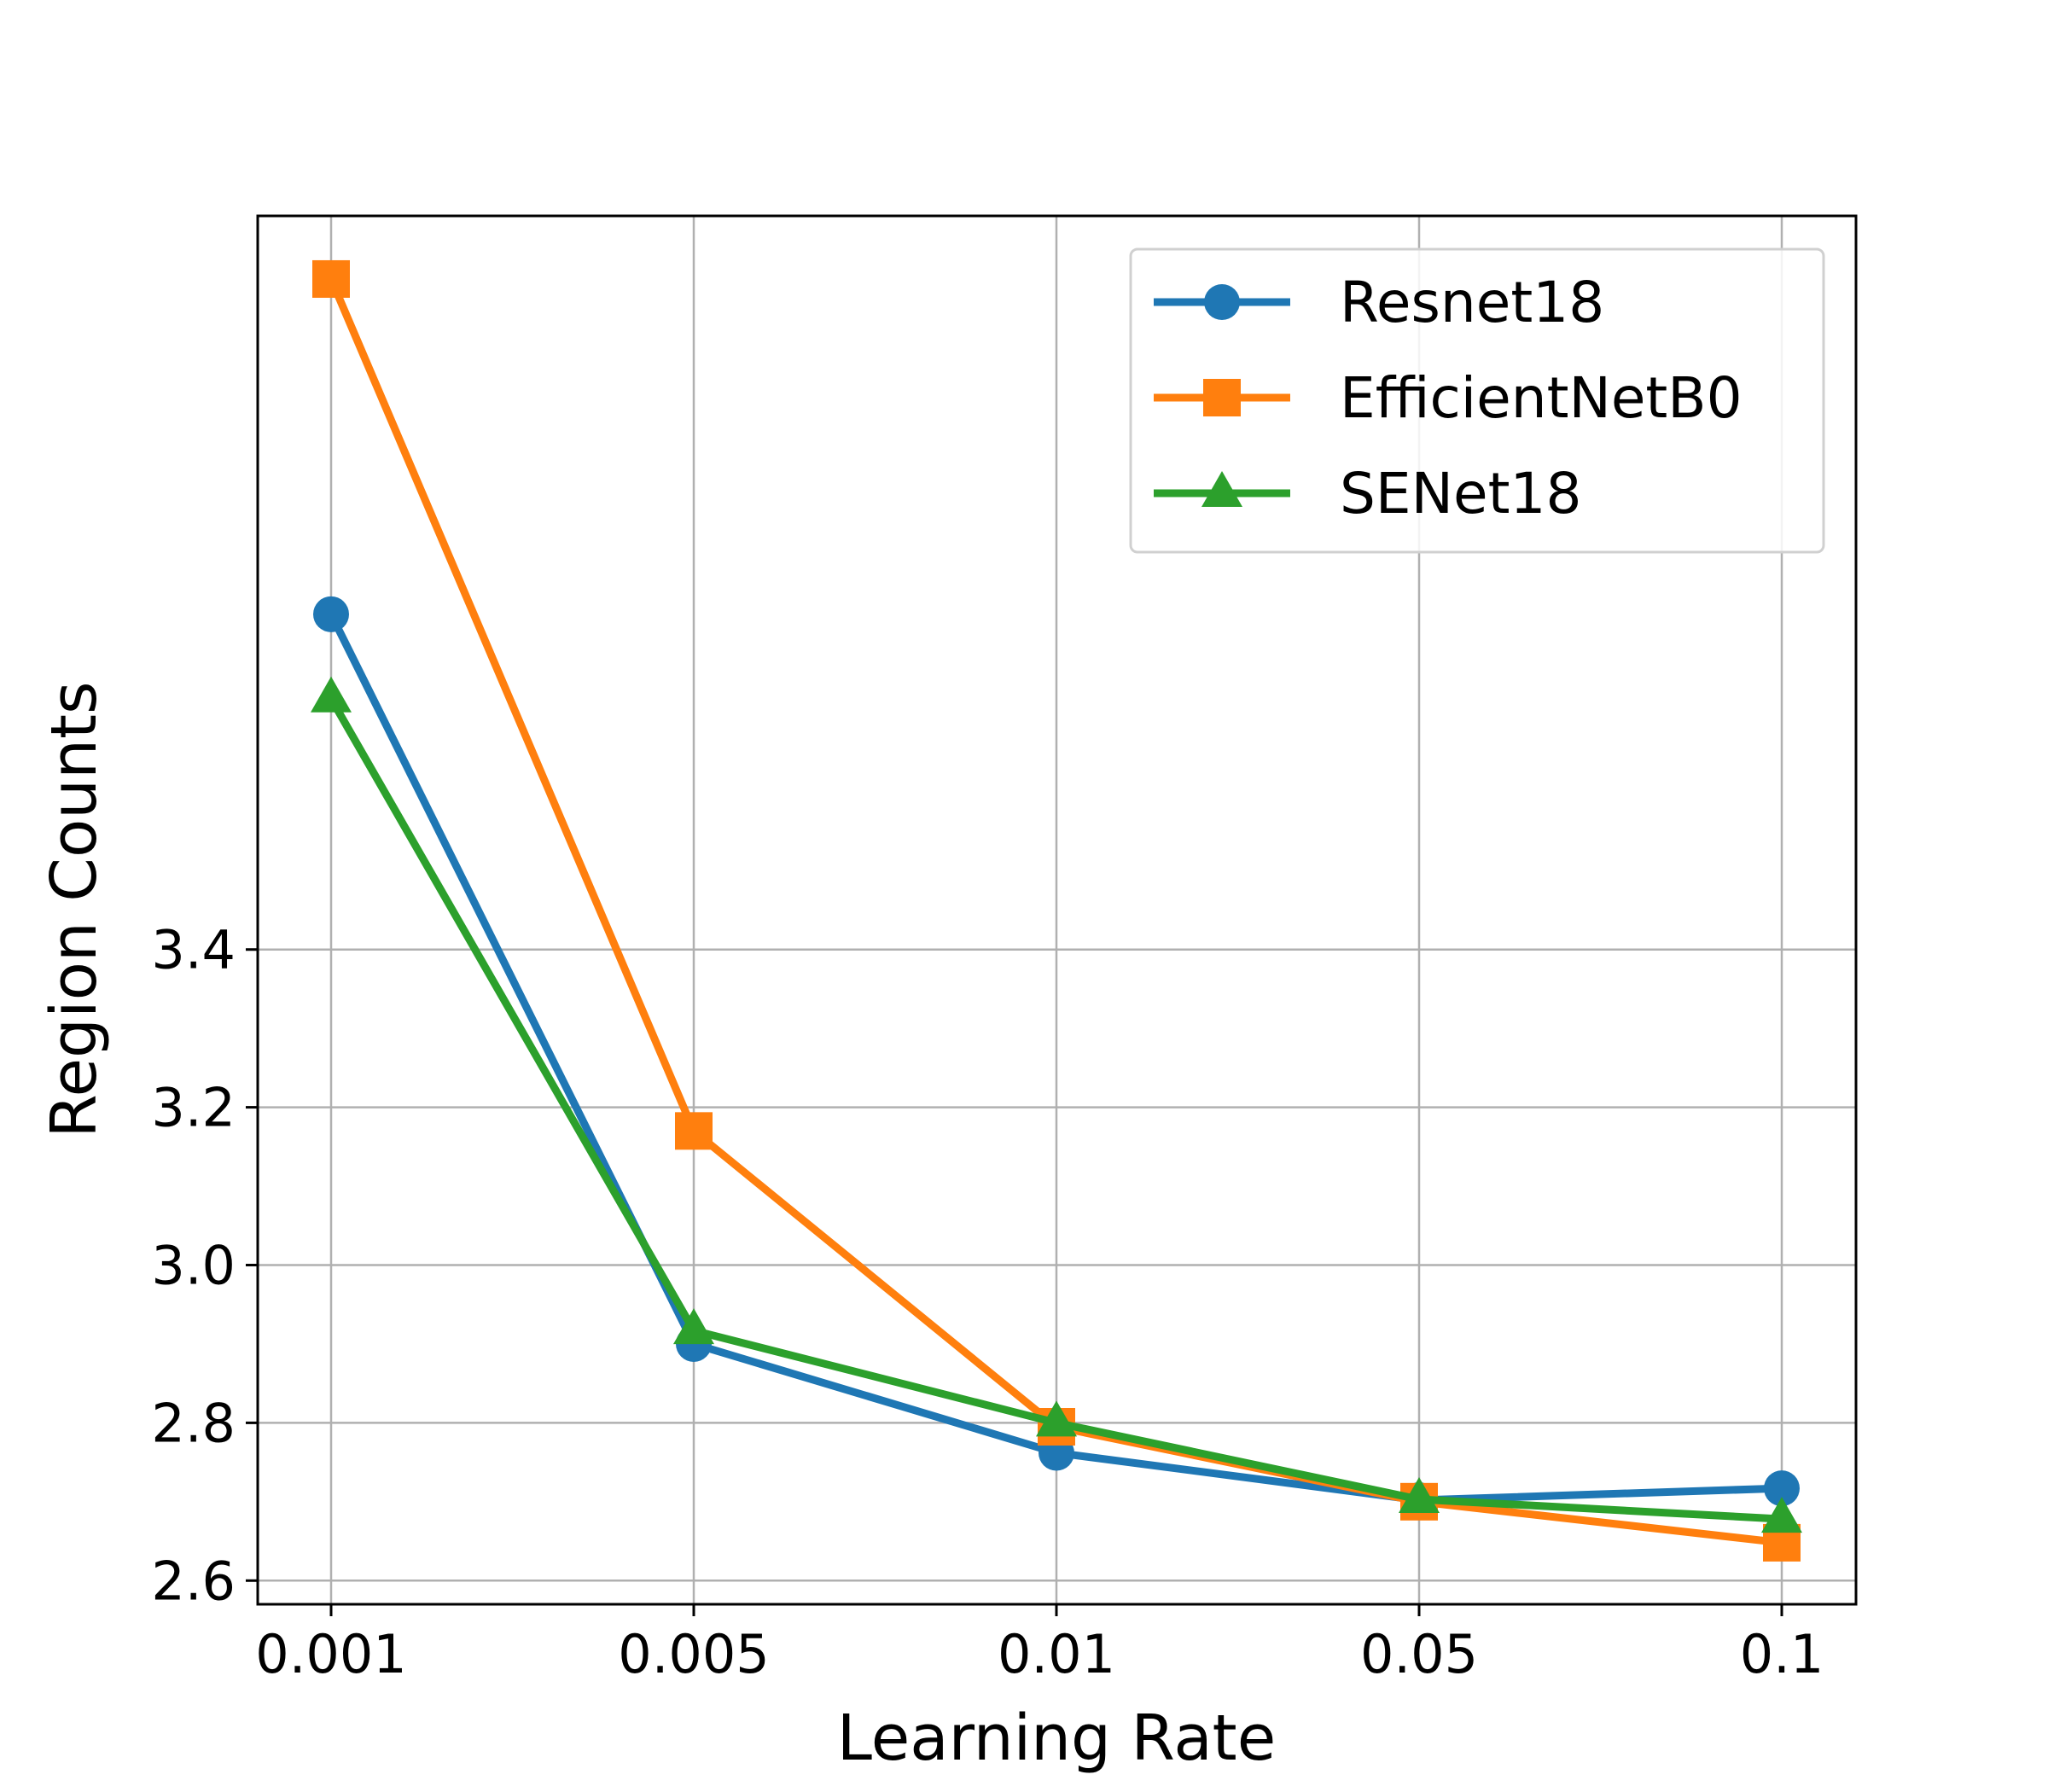  What do you see at coordinates (193, 950) in the screenshot?
I see `y-tick-label: 3.4` at bounding box center [193, 950].